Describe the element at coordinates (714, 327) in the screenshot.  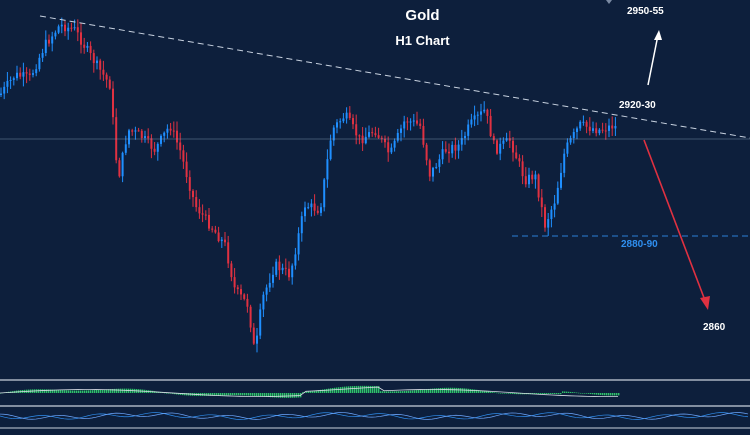
I see `level-label-2860: 2860` at that location.